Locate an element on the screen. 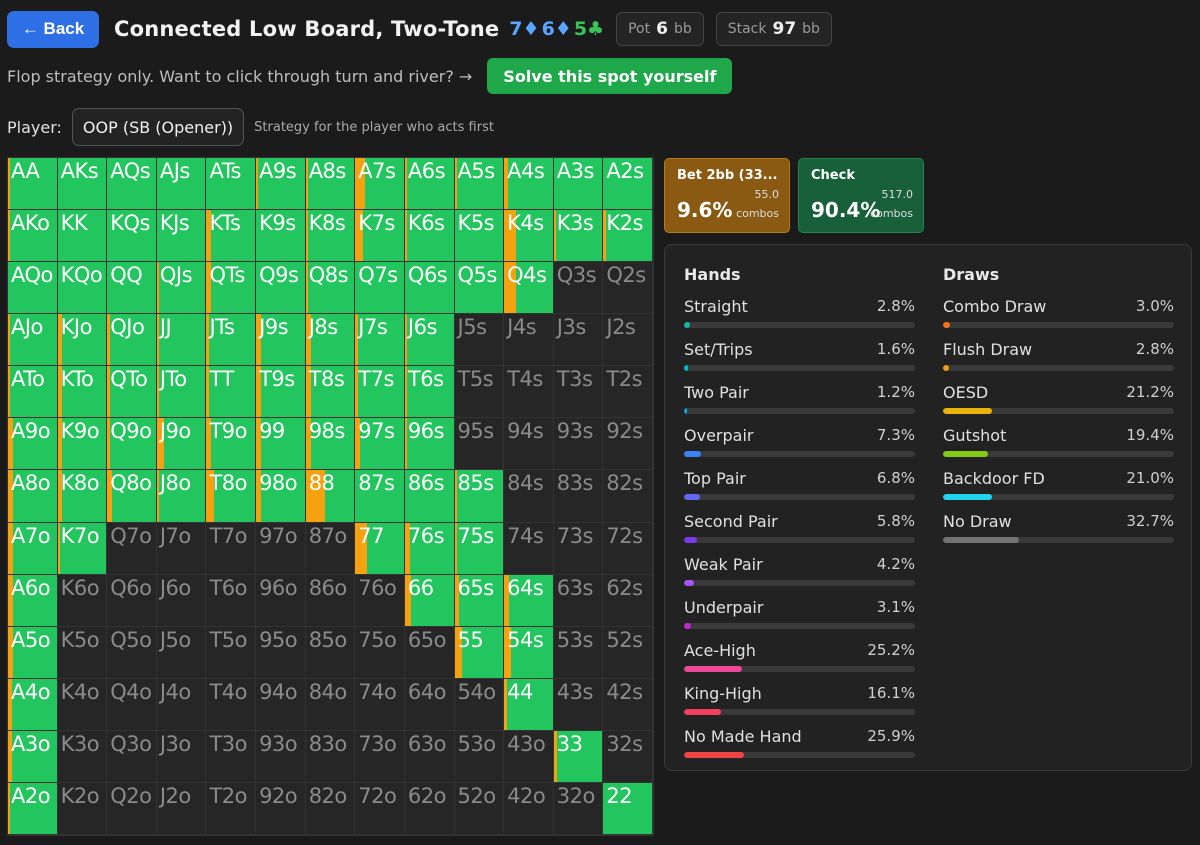 The width and height of the screenshot is (1200, 845). hand-cell: A4s is located at coordinates (529, 184).